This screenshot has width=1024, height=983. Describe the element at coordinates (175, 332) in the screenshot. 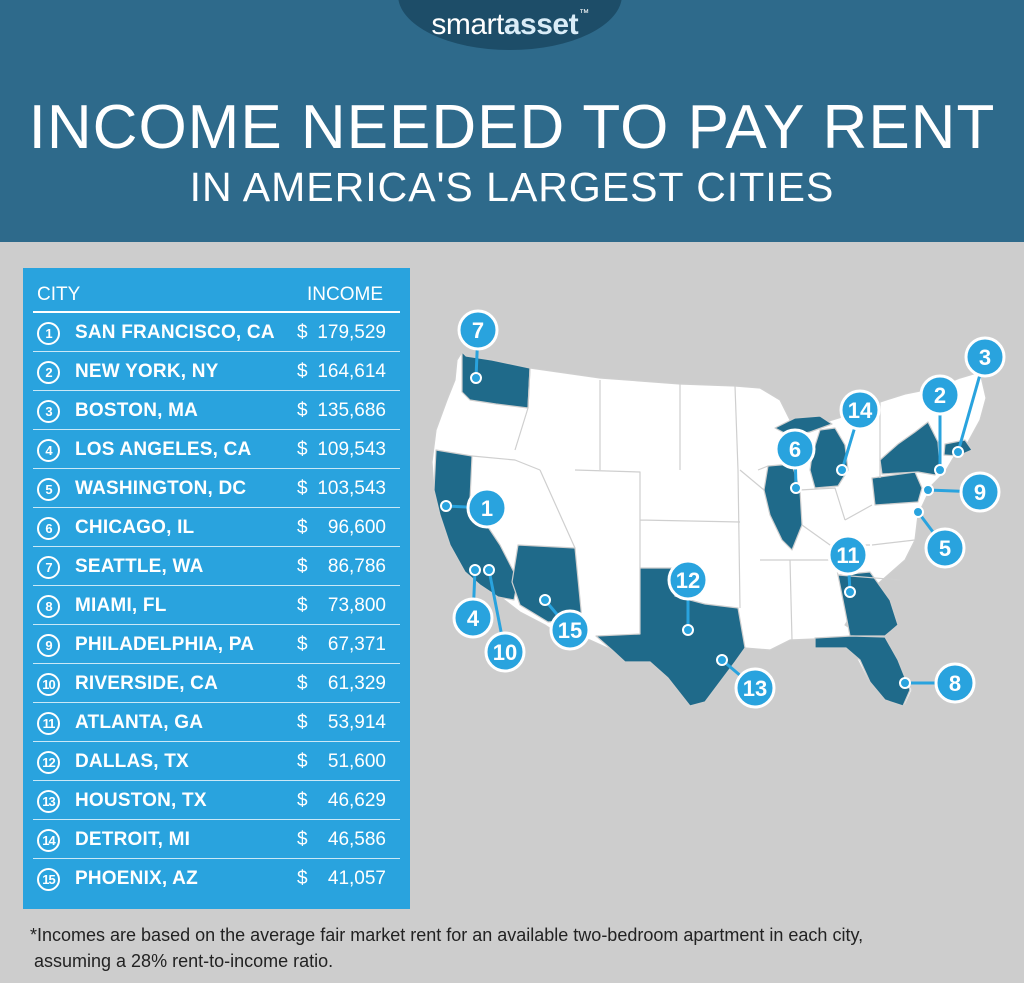

I see `city-name: SAN FRANCISCO, CA` at that location.